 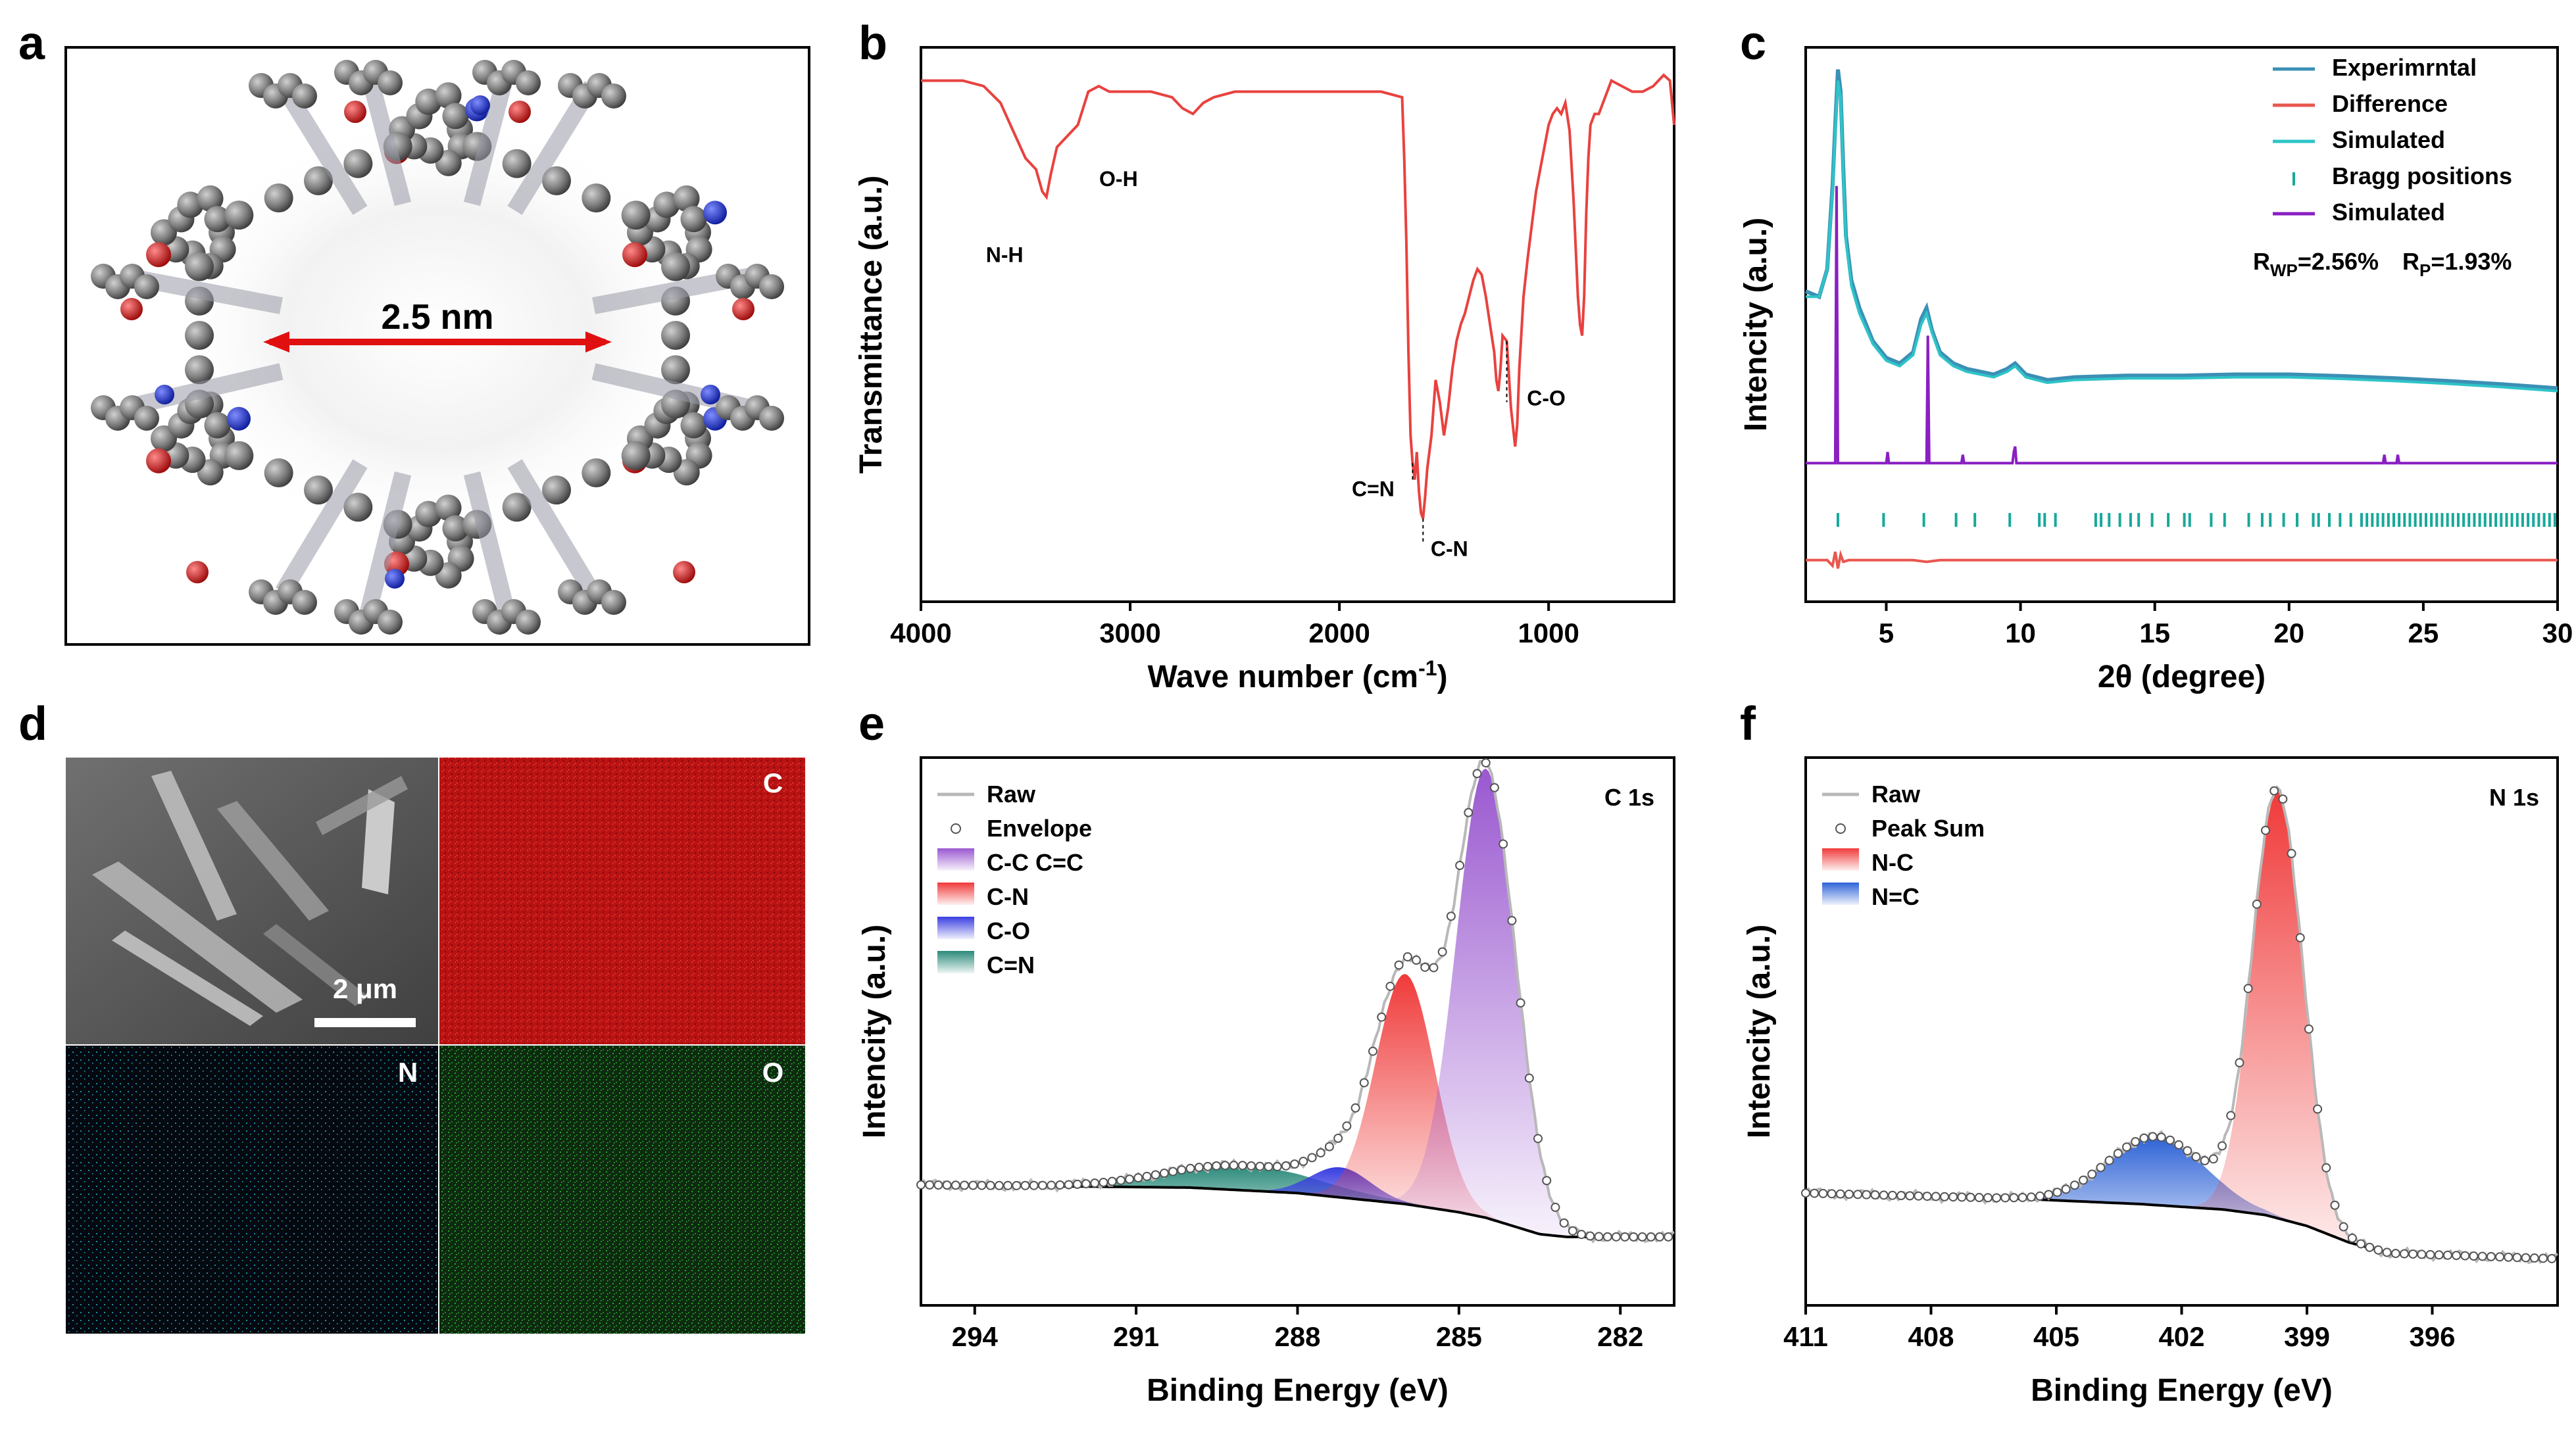 What do you see at coordinates (622, 1190) in the screenshot?
I see `eds-map-oxygen: O` at bounding box center [622, 1190].